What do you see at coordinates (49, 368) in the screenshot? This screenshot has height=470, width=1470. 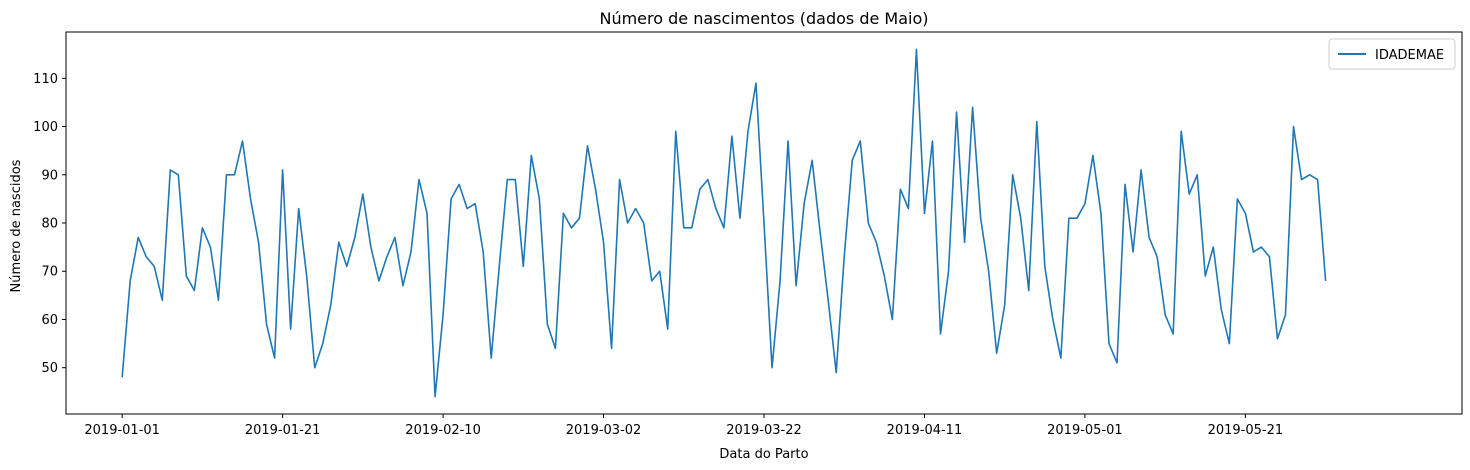 I see `y-tick-label: 50` at bounding box center [49, 368].